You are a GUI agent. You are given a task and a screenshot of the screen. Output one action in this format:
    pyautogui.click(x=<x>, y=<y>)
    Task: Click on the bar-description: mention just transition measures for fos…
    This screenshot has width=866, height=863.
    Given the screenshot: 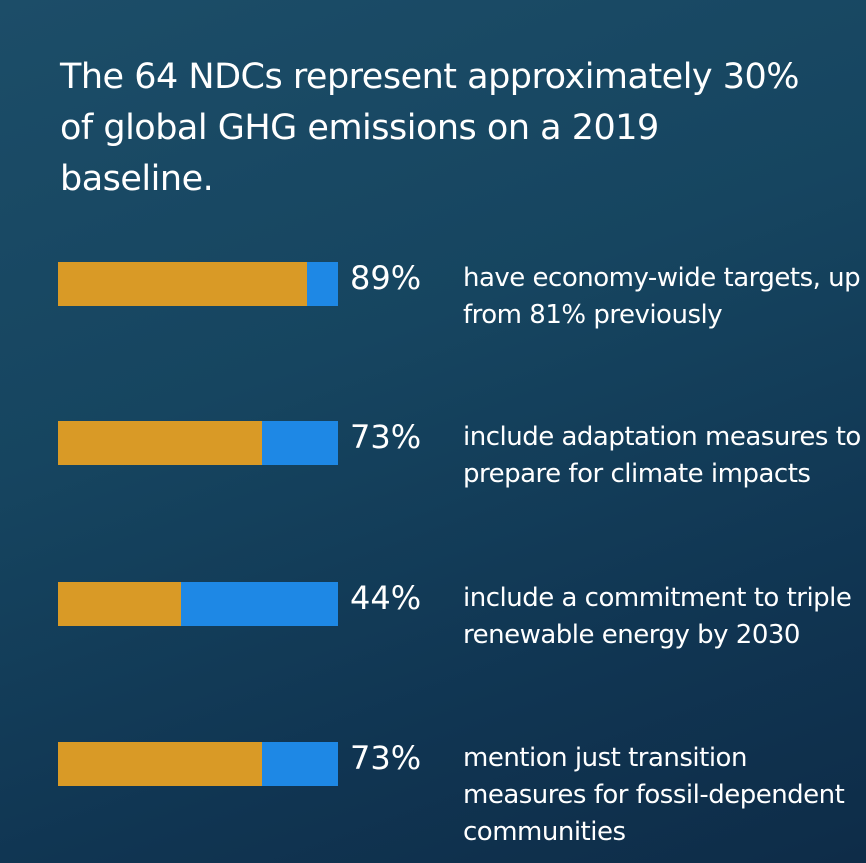 What is the action you would take?
    pyautogui.click(x=654, y=795)
    